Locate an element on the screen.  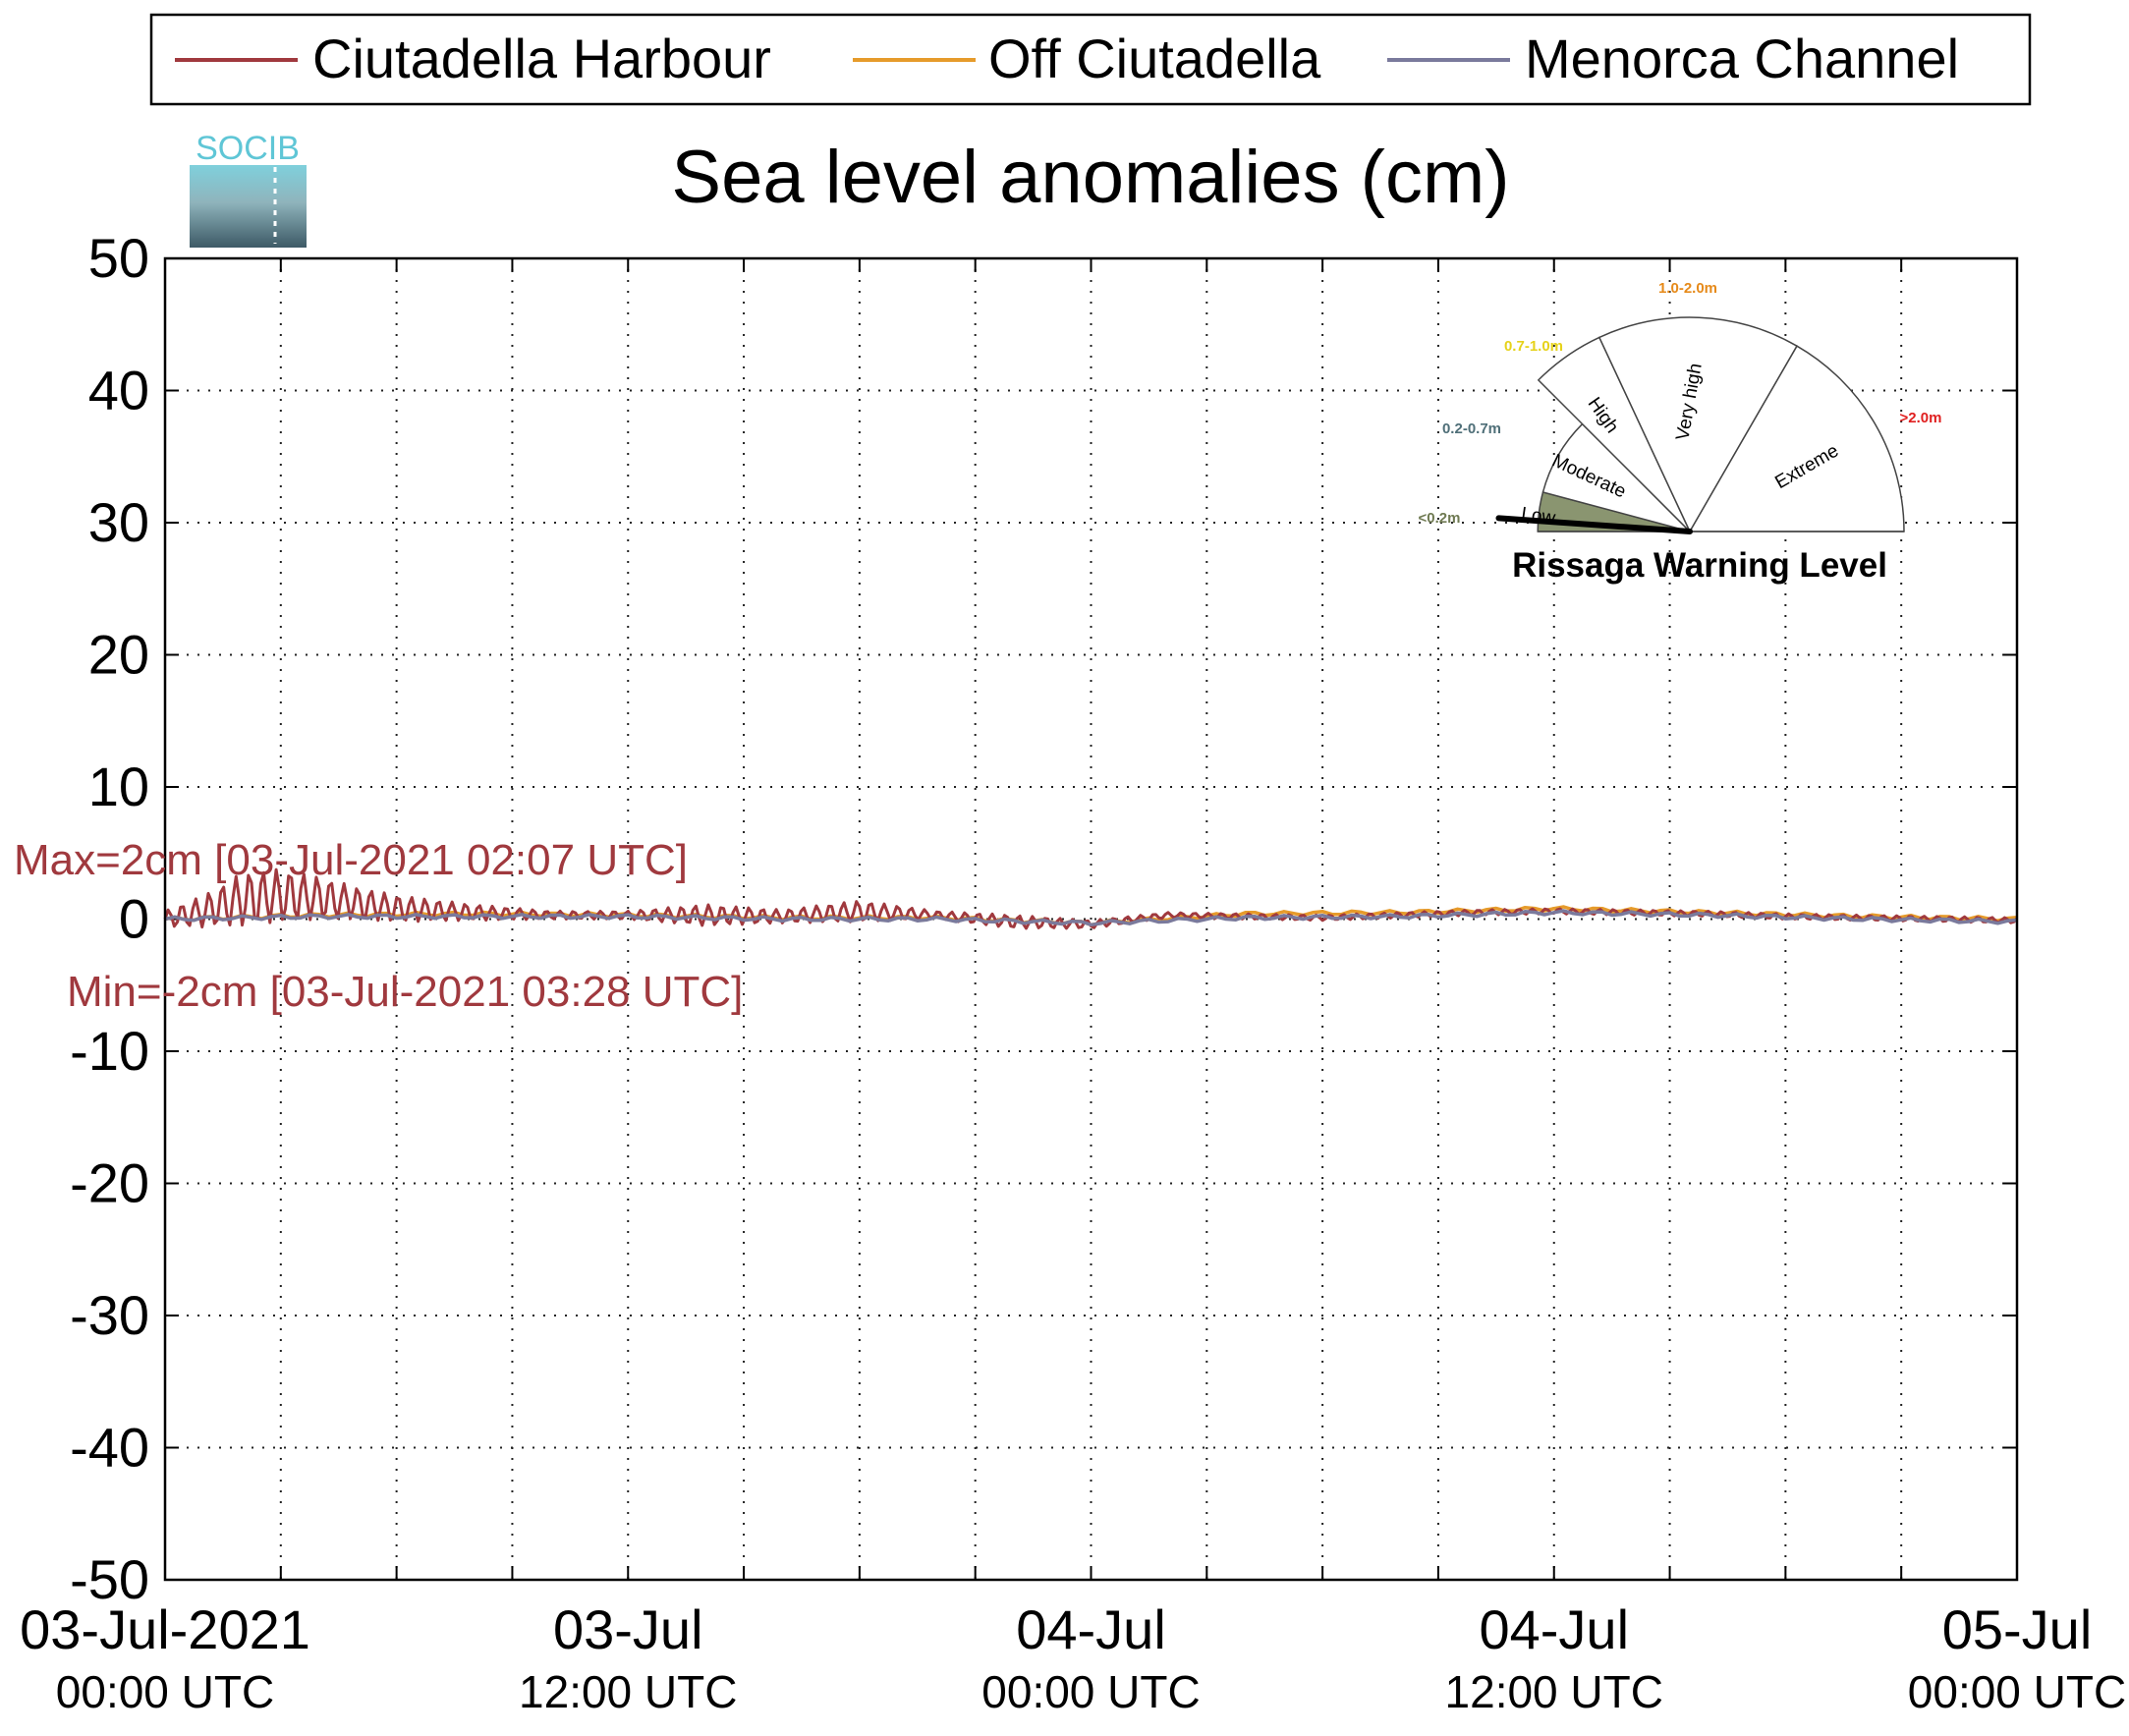
legend-label: Menorca Channel is located at coordinates (1742, 58).